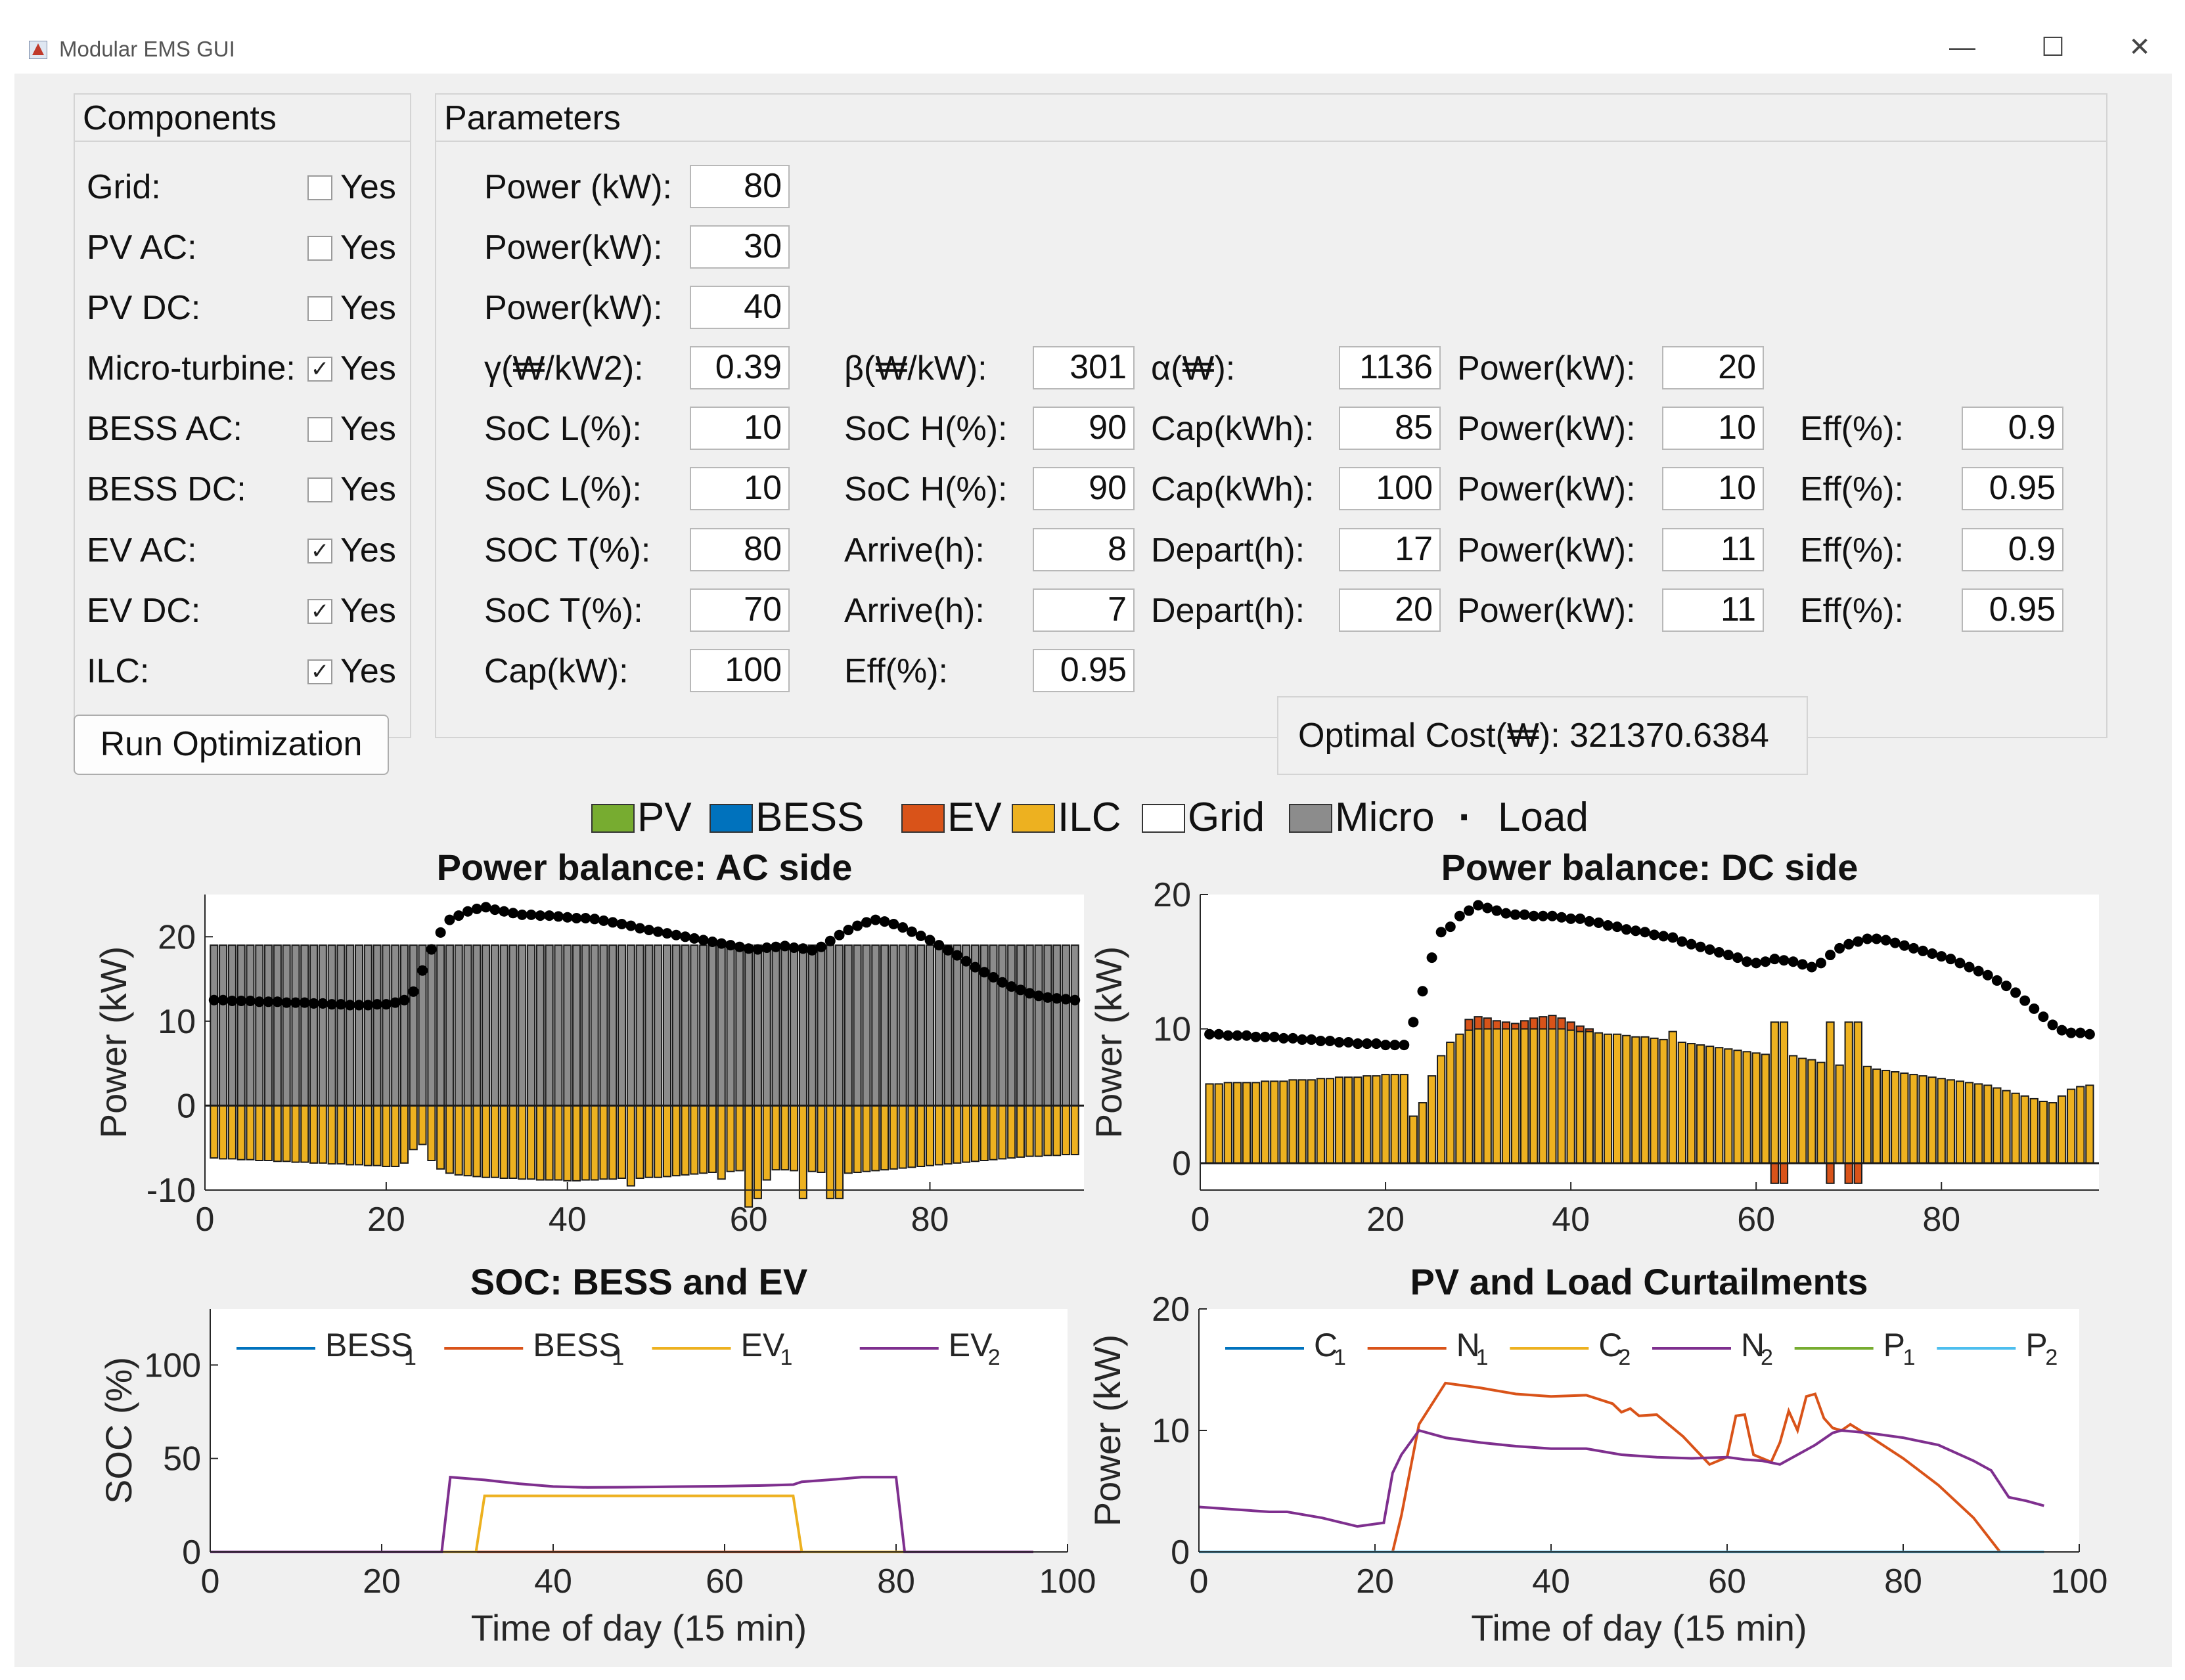 The image size is (2185, 1680). Describe the element at coordinates (231, 745) in the screenshot. I see `run-optimization-button: Run Optimization` at that location.